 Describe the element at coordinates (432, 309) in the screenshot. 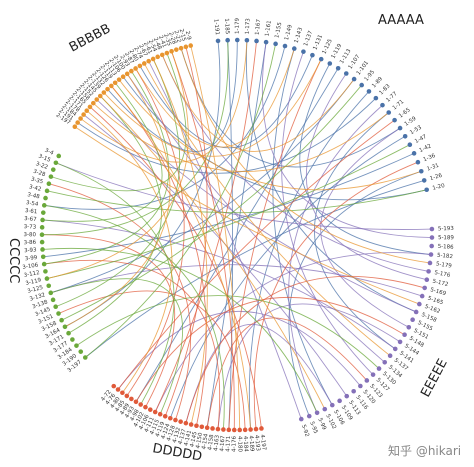

I see `node-label: 5-162` at that location.